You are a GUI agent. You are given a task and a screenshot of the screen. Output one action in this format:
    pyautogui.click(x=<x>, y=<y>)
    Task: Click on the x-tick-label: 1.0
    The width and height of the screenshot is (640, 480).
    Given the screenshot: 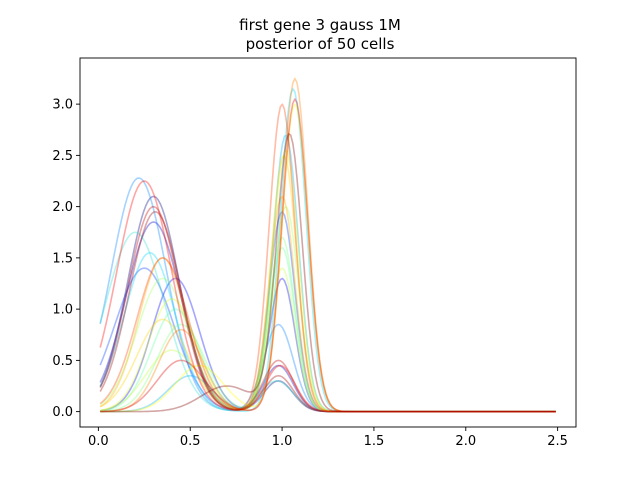 What is the action you would take?
    pyautogui.click(x=282, y=441)
    